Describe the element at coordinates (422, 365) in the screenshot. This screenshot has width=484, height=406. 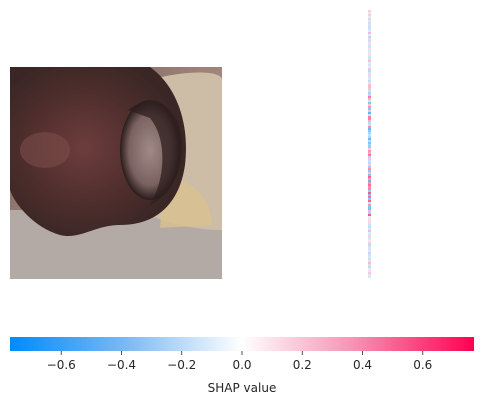
I see `colorbar-tick-label: 0.6` at that location.